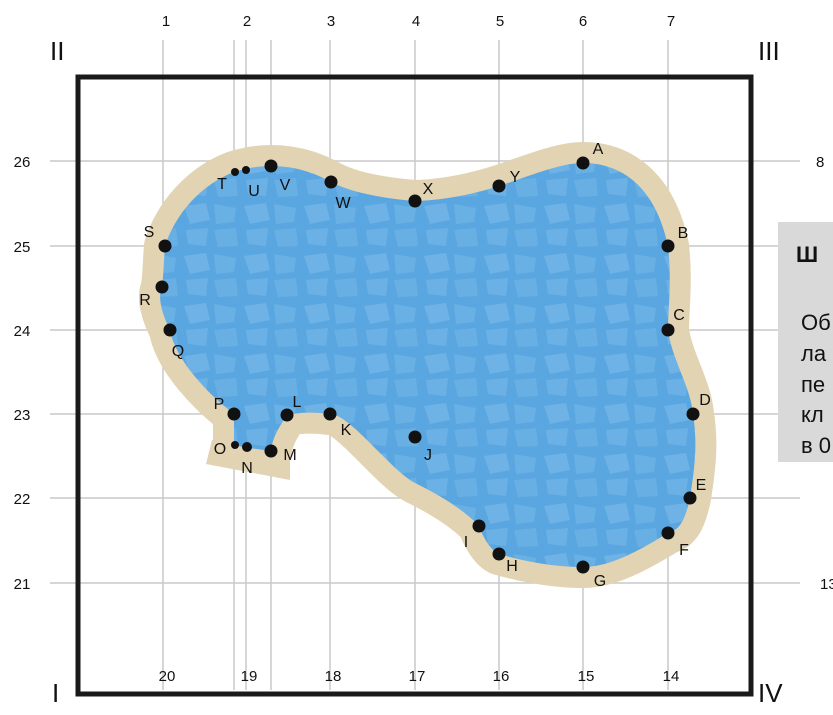 The width and height of the screenshot is (833, 715). What do you see at coordinates (816, 323) in the screenshot?
I see `callout-line: Об` at bounding box center [816, 323].